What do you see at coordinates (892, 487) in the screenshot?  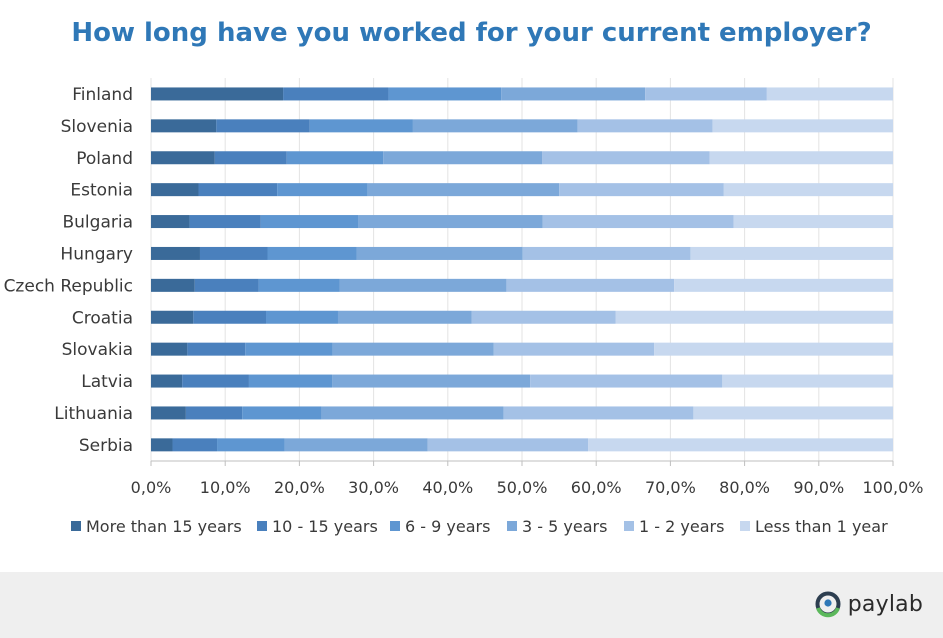 I see `x-tick-label: 100,0%` at bounding box center [892, 487].